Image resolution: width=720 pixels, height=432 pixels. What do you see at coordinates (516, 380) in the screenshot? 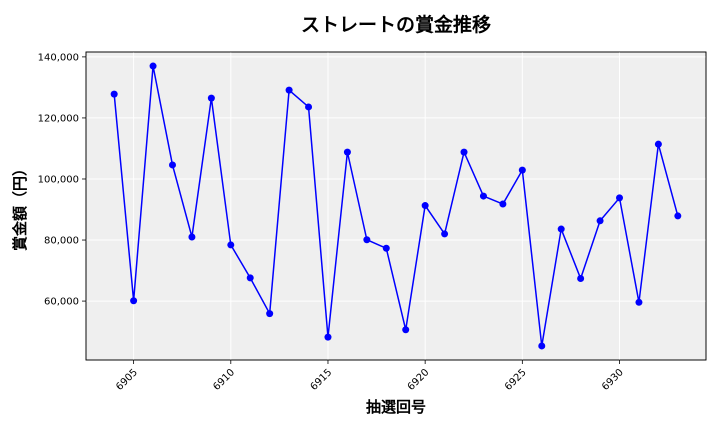
I see `x-tick-label: 6925` at bounding box center [516, 380].